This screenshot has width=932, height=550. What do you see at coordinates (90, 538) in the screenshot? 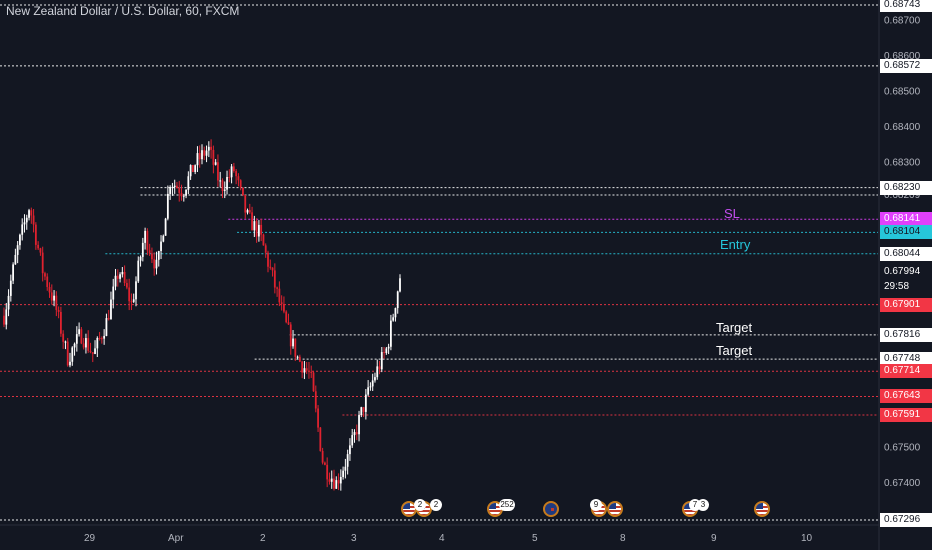
I see `x-tick-label: 29` at bounding box center [90, 538].